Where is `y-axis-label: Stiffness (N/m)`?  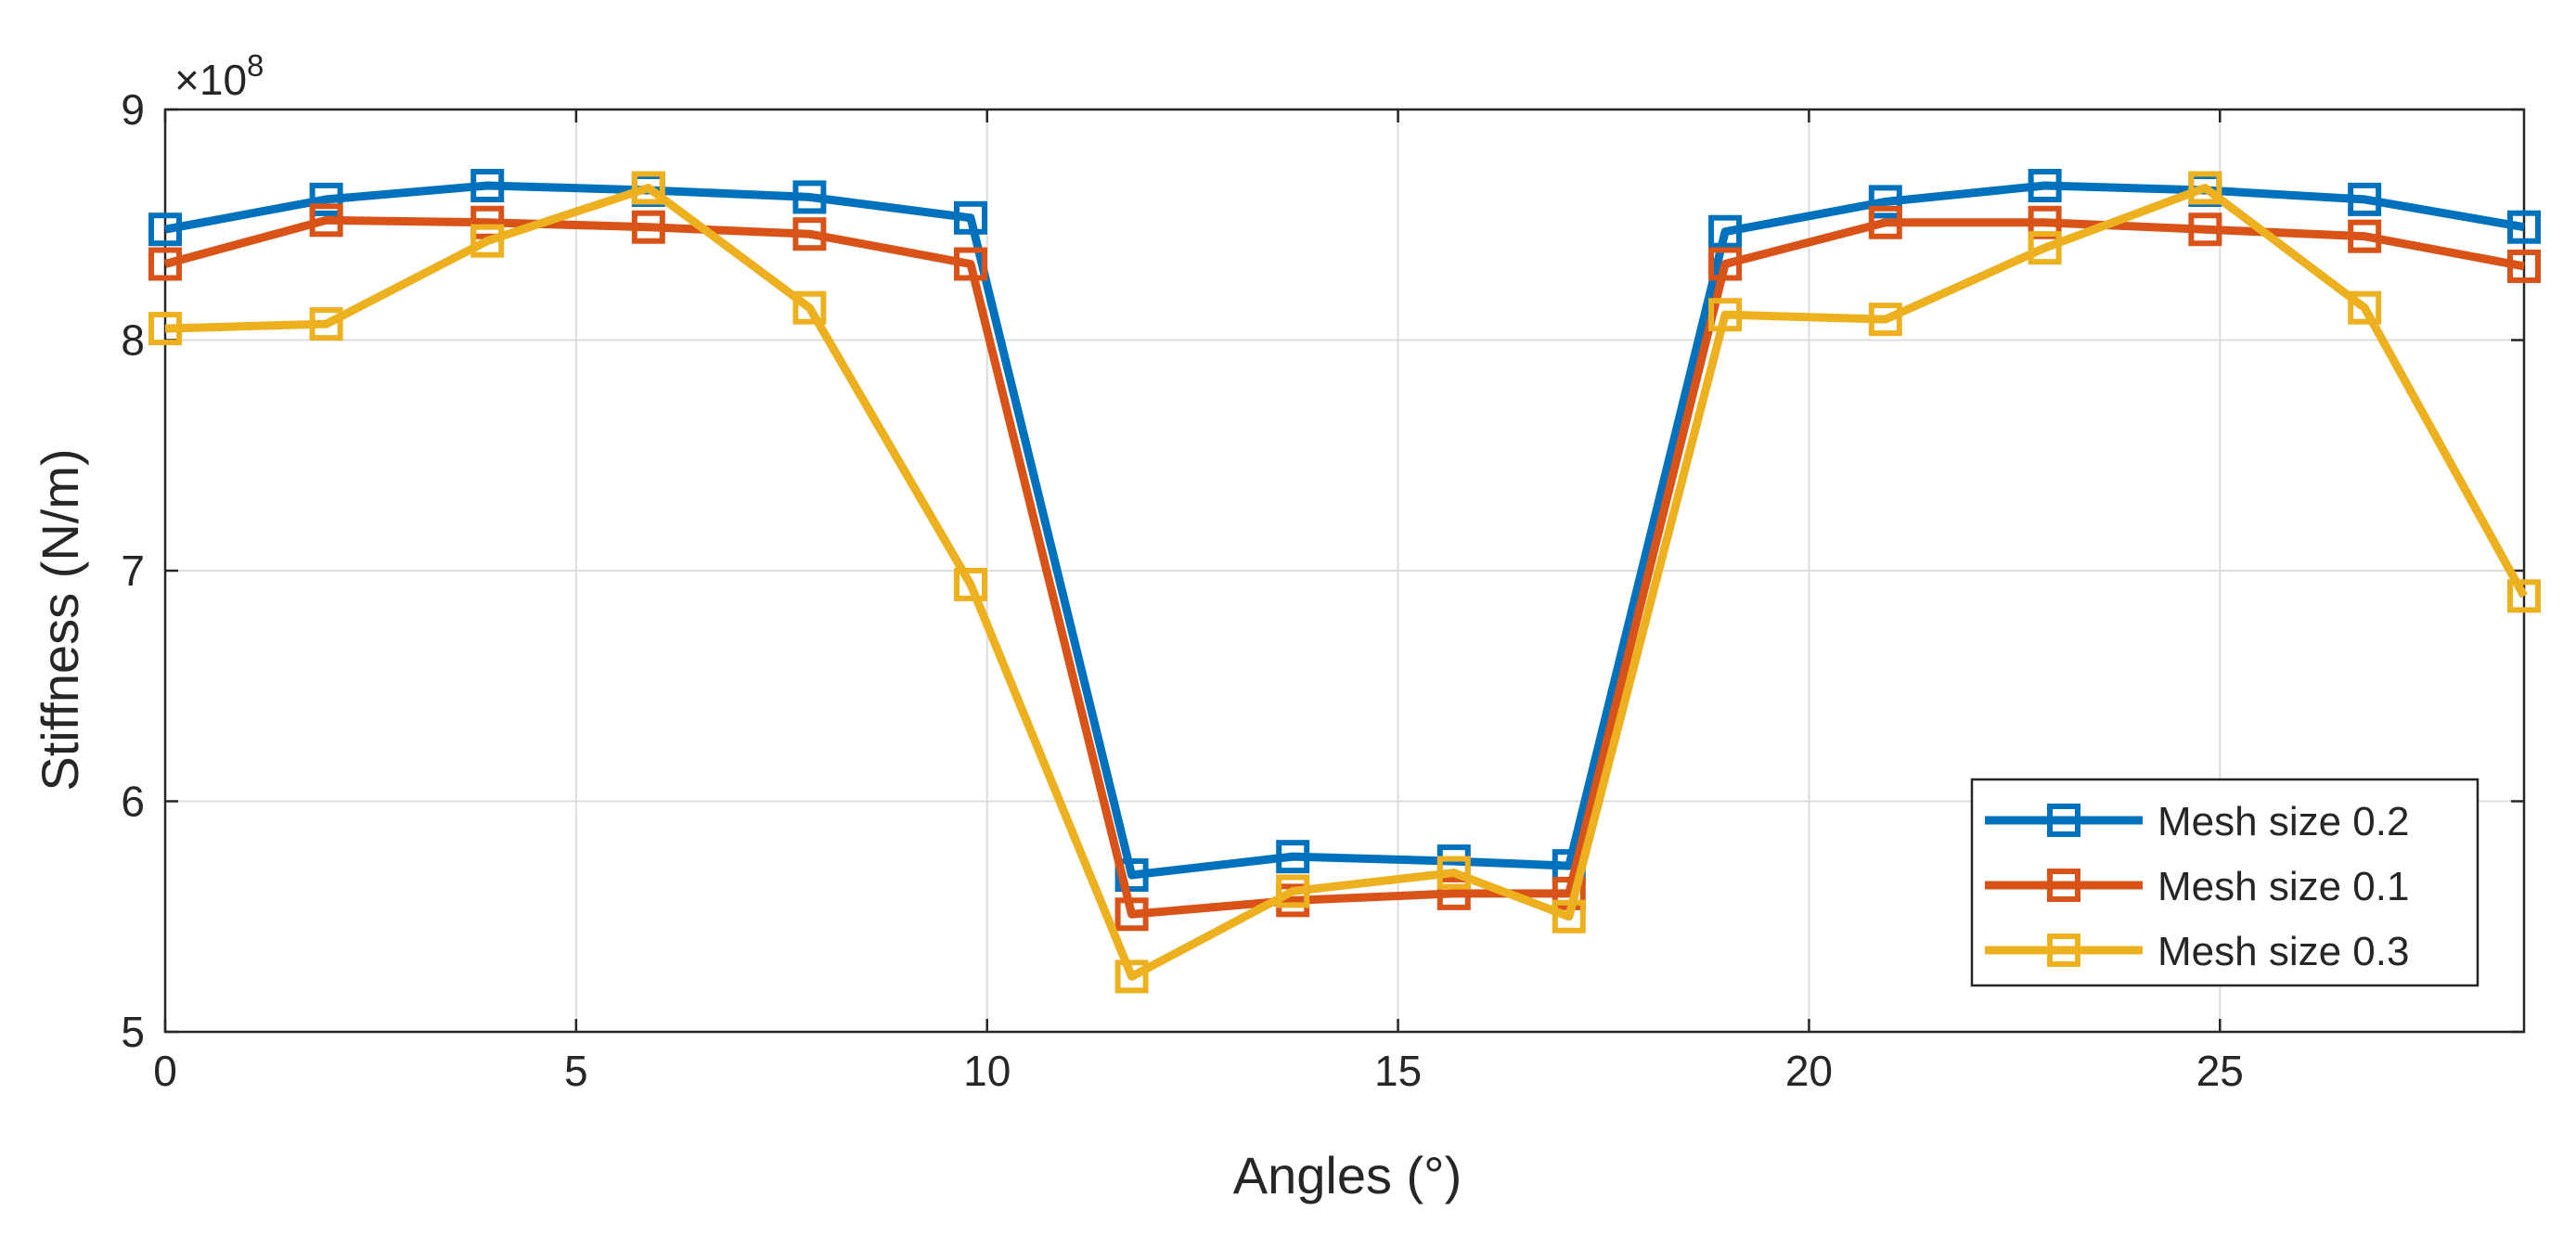
y-axis-label: Stiffness (N/m) is located at coordinates (60, 619).